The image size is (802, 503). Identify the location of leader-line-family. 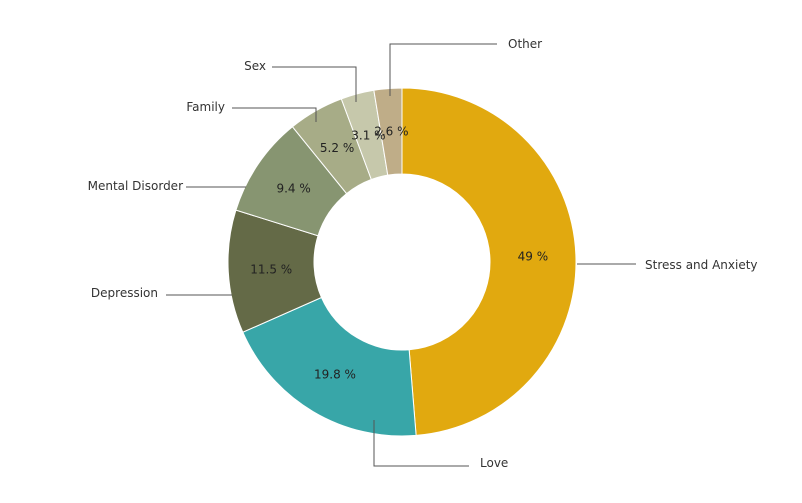
(274, 114).